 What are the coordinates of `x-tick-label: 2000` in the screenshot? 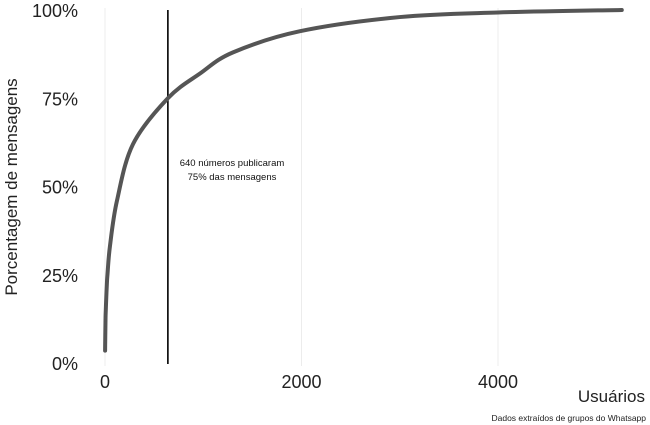 It's located at (301, 382).